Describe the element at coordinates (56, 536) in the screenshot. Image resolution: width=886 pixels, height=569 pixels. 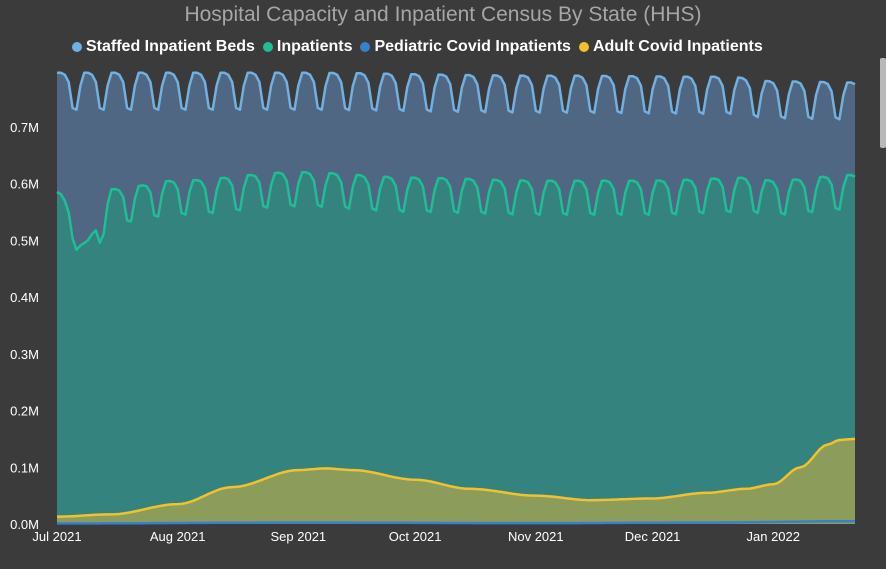
I see `x-tick-label: Jul 2021` at that location.